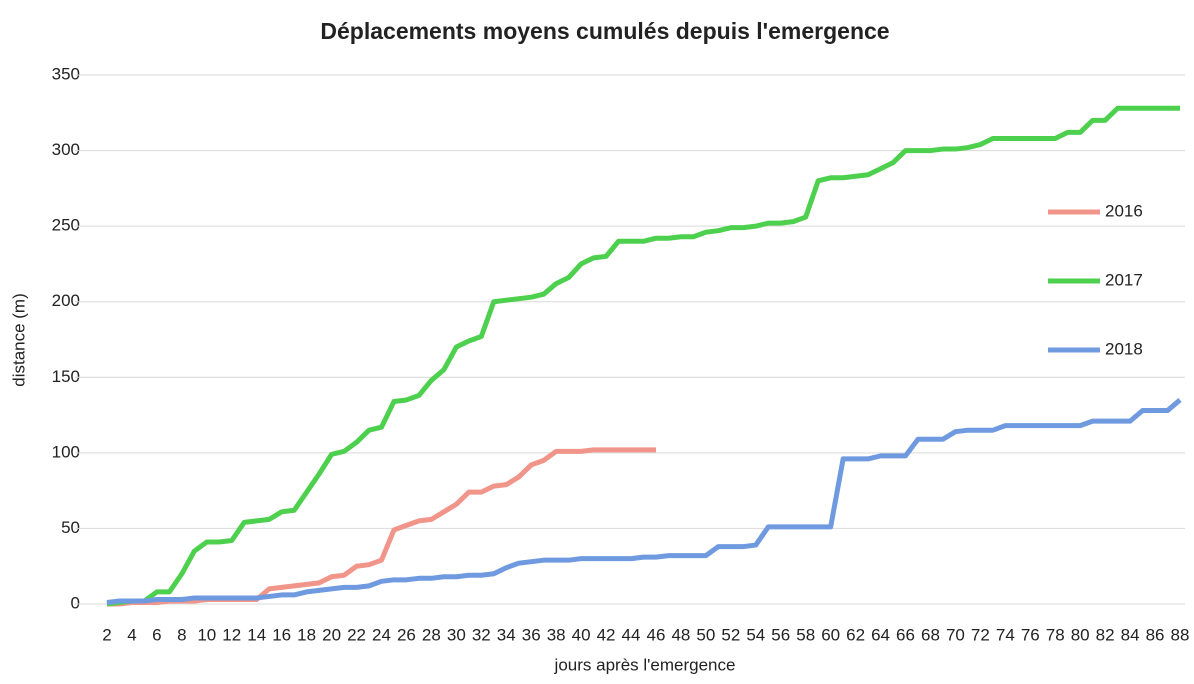 The width and height of the screenshot is (1194, 684). I want to click on x-tick-label: 14, so click(256, 634).